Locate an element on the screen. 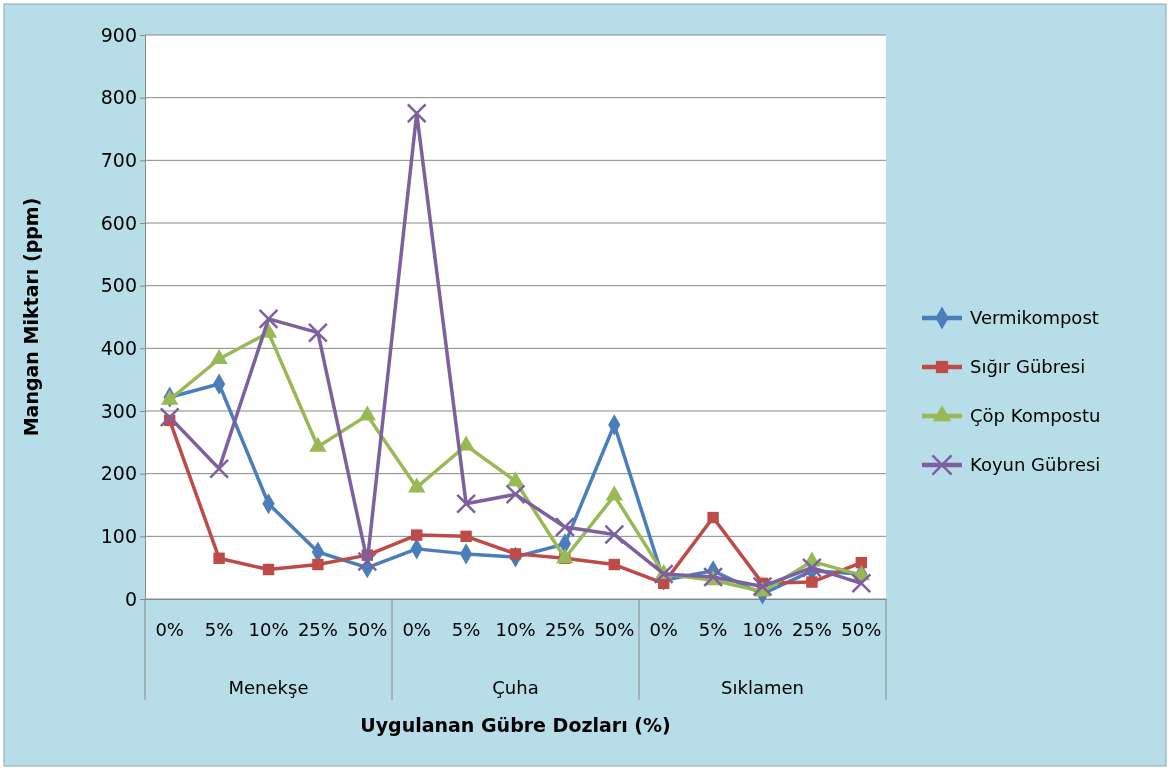 This screenshot has width=1176, height=772. text: Çuha is located at coordinates (515, 687).